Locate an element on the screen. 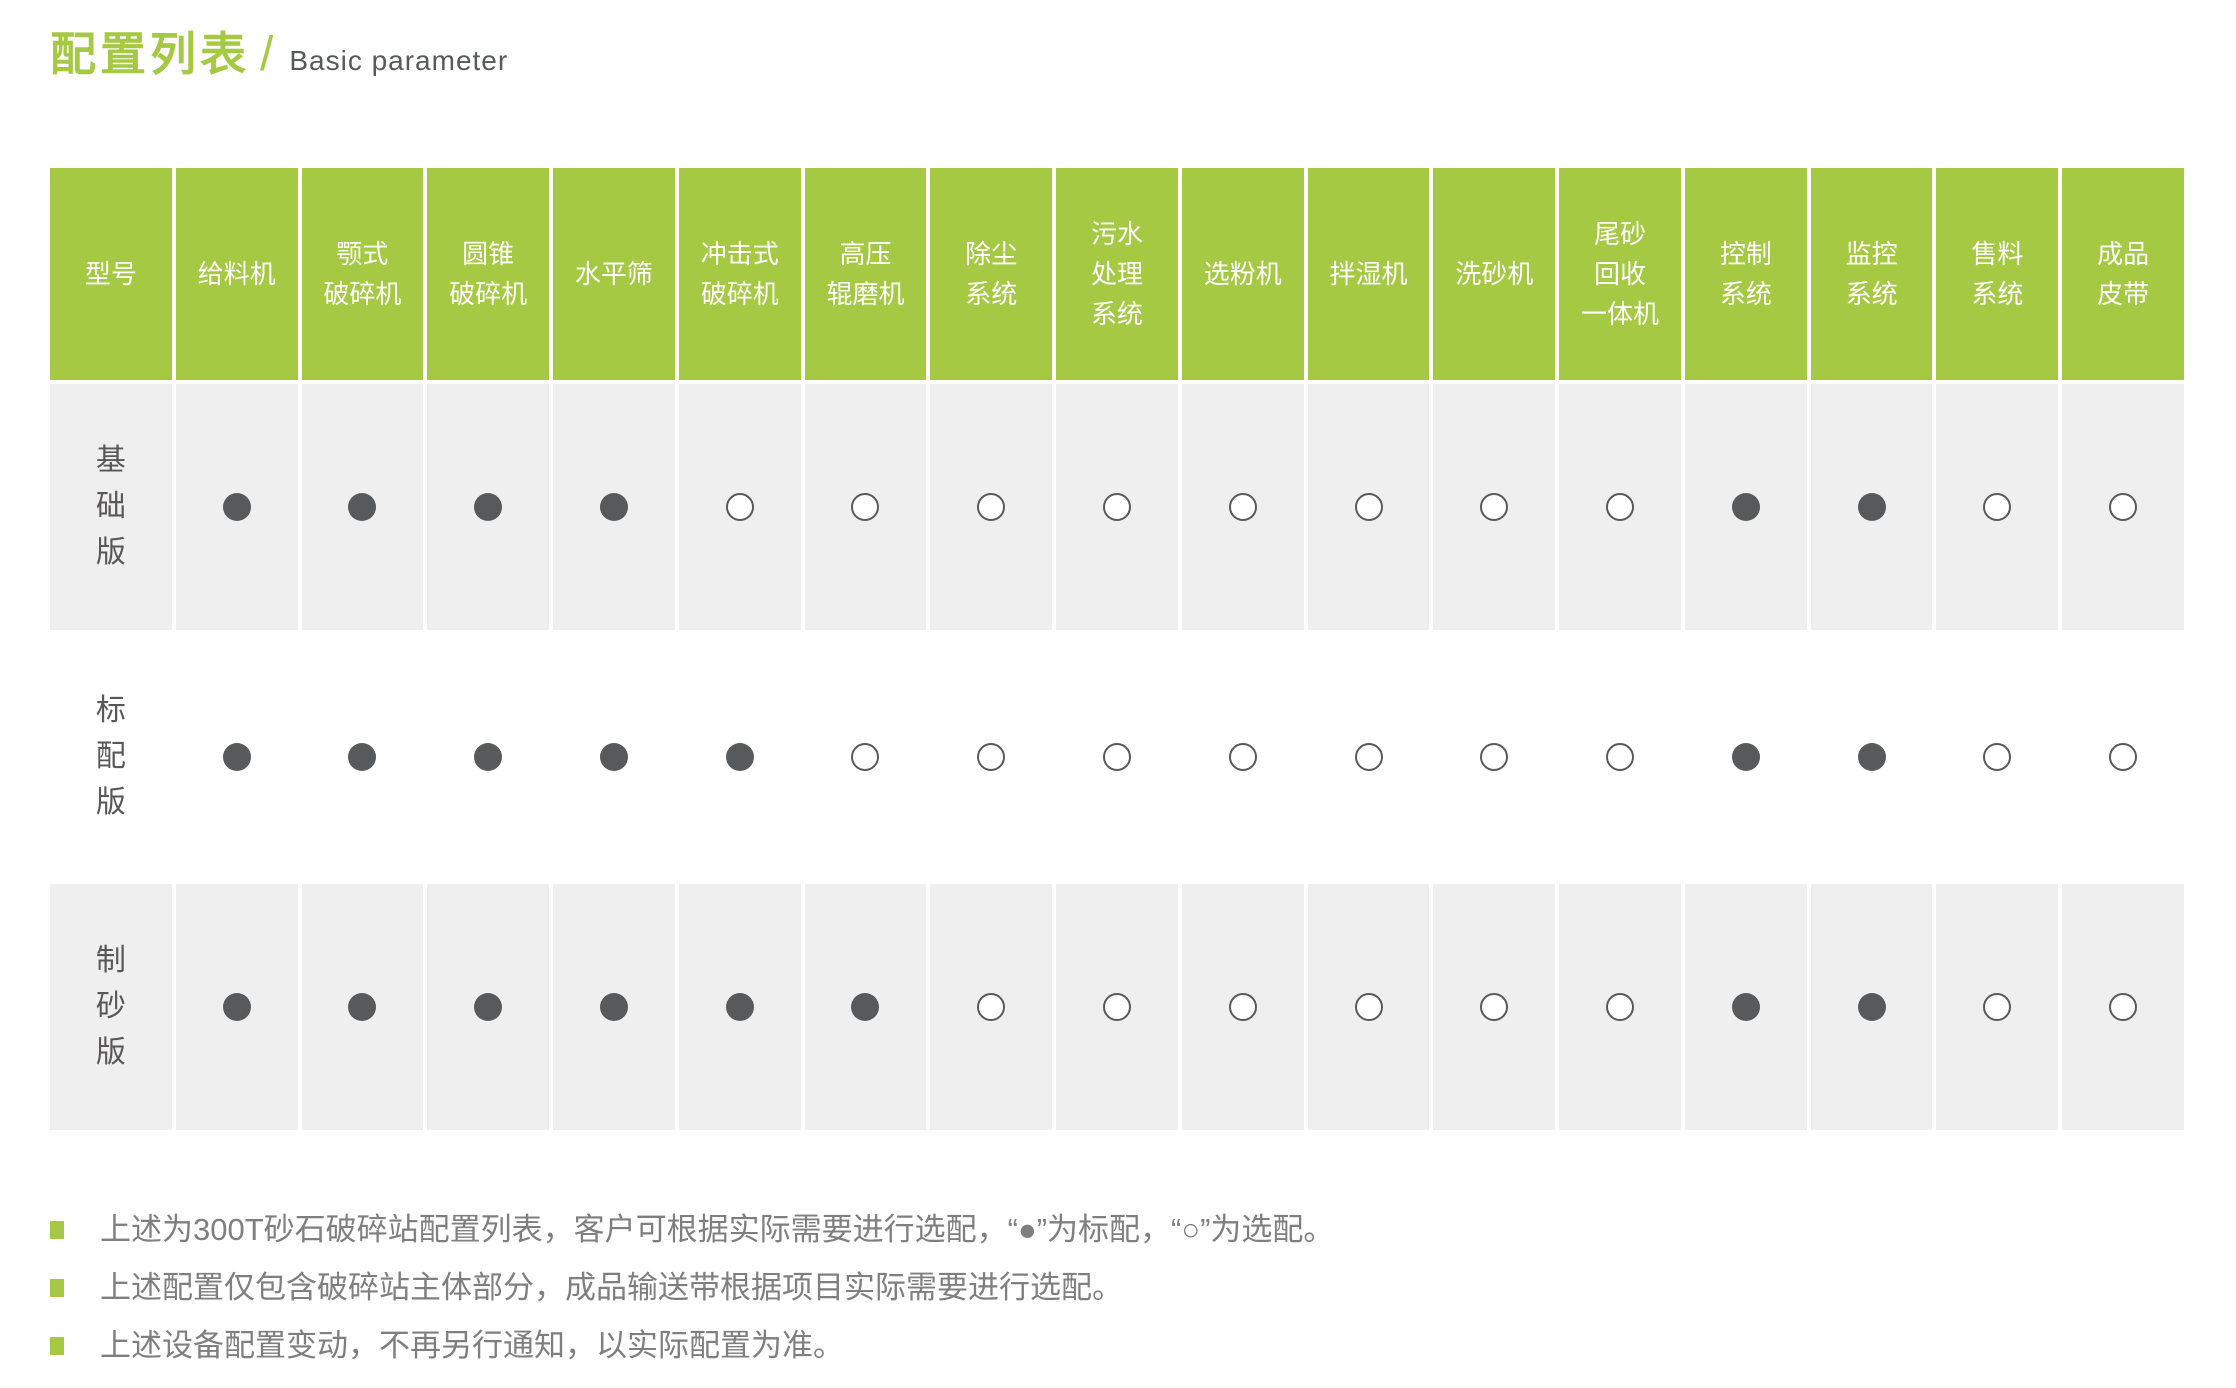 The width and height of the screenshot is (2236, 1388). row-label-cell: 基础版 is located at coordinates (111, 507).